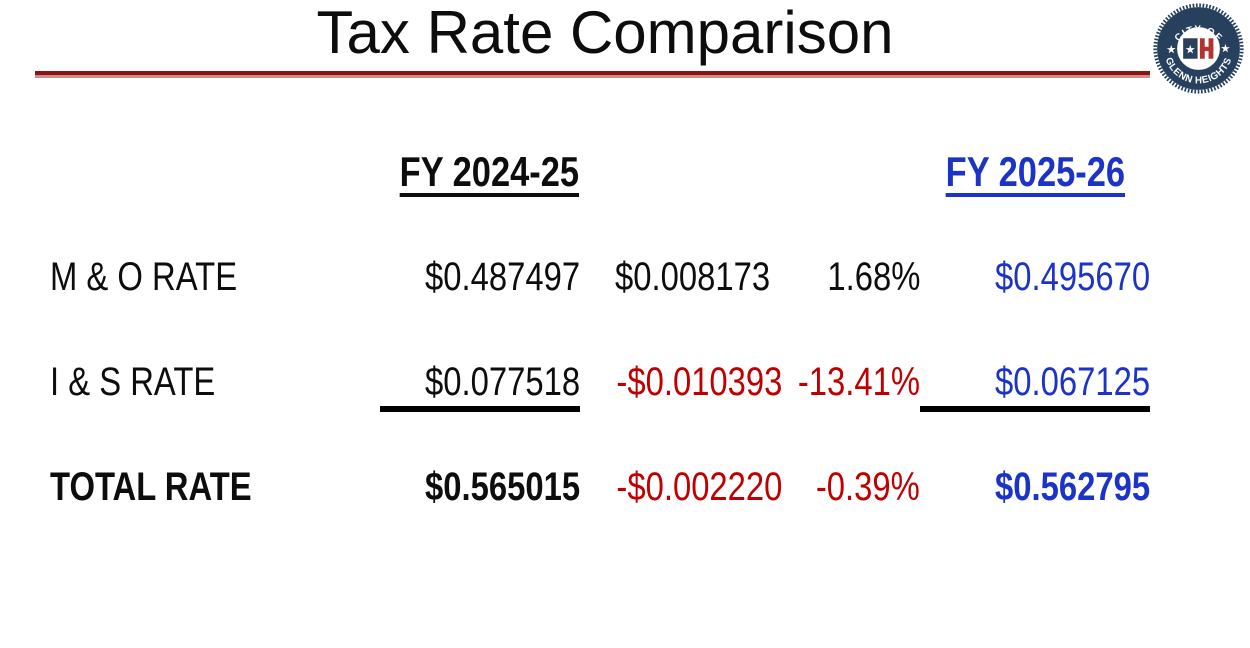  I want to click on is-rate-change-percent-text: -13.41%, so click(858, 382).